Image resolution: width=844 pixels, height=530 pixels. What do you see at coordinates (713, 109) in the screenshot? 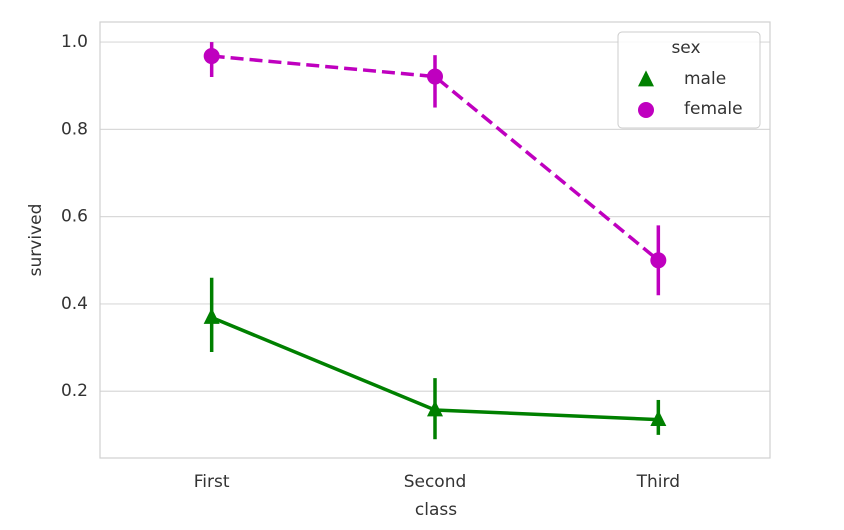
I see `legend-label: female` at bounding box center [713, 109].